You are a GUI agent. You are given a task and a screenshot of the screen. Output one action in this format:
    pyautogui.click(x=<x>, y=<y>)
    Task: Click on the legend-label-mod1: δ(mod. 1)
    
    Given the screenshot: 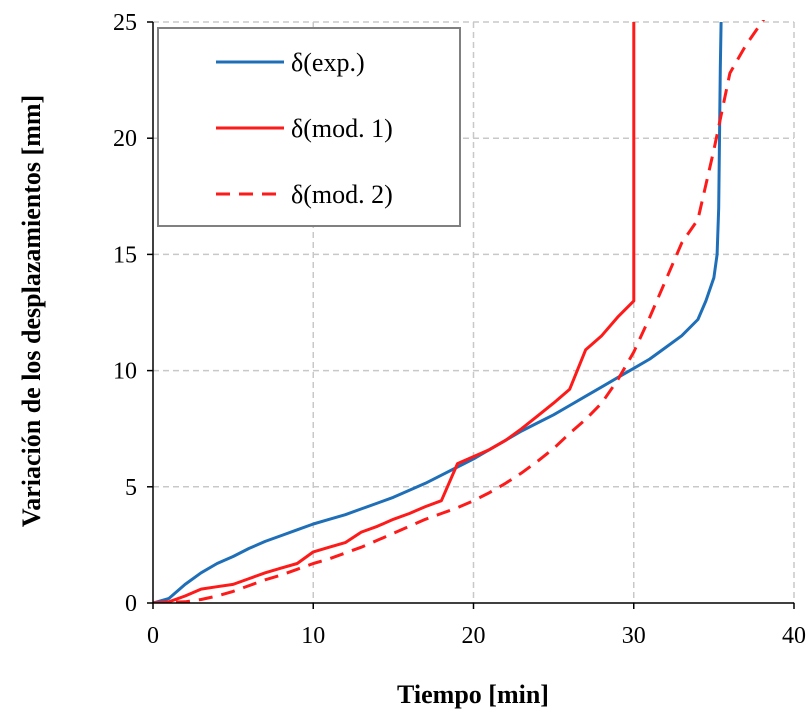 What is the action you would take?
    pyautogui.click(x=342, y=128)
    